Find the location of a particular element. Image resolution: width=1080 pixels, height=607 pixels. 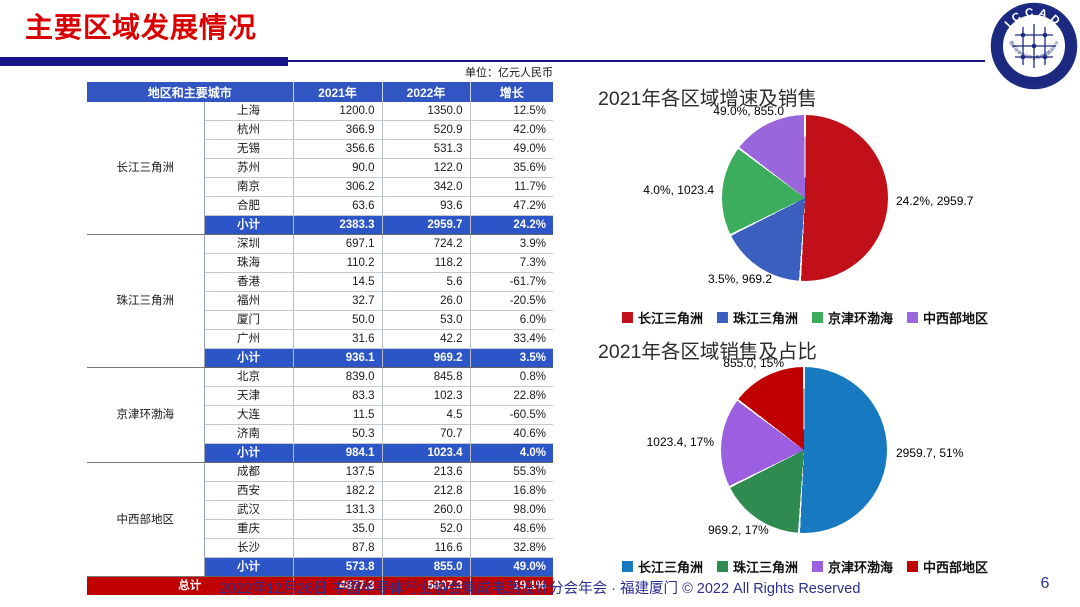

table-row: 济南 50.3 70.7 40.6% is located at coordinates (320, 434).